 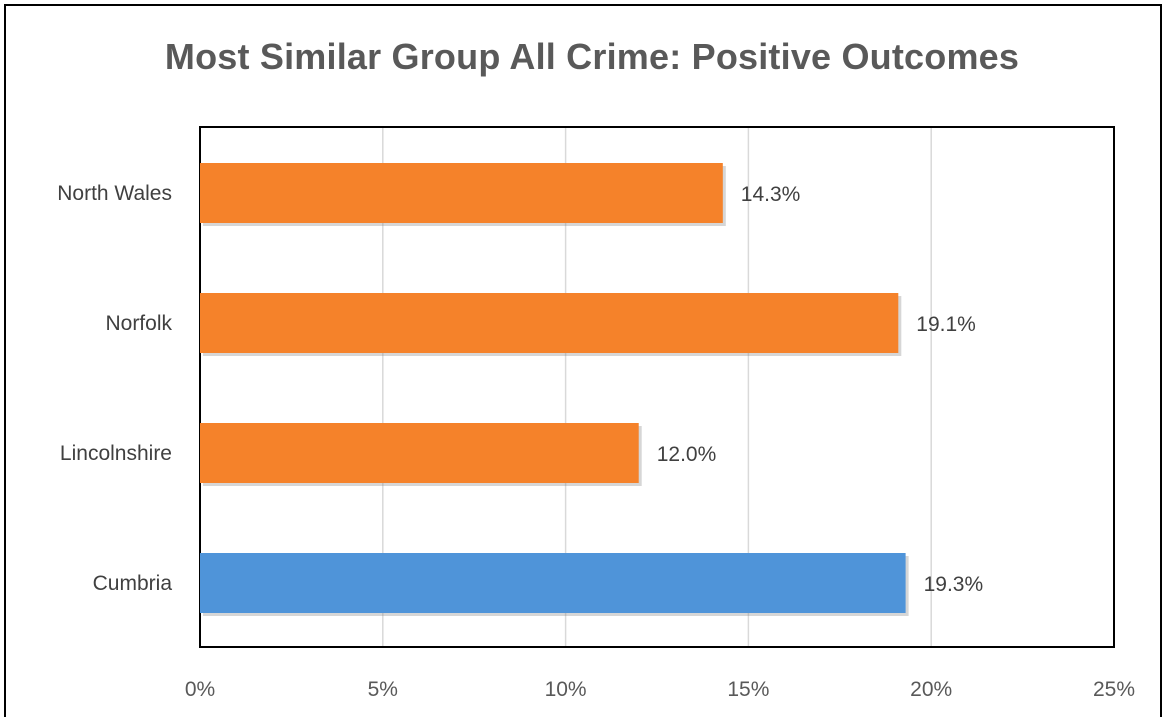 What do you see at coordinates (771, 194) in the screenshot?
I see `data-label: 14.3%` at bounding box center [771, 194].